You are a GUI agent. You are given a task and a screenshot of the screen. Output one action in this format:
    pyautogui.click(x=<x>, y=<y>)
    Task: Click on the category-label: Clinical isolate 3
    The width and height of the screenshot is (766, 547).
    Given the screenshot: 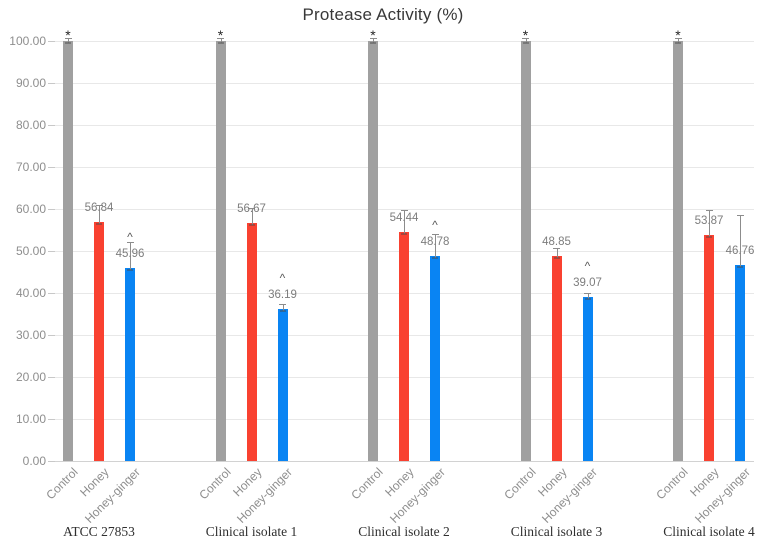 What is the action you would take?
    pyautogui.click(x=556, y=531)
    